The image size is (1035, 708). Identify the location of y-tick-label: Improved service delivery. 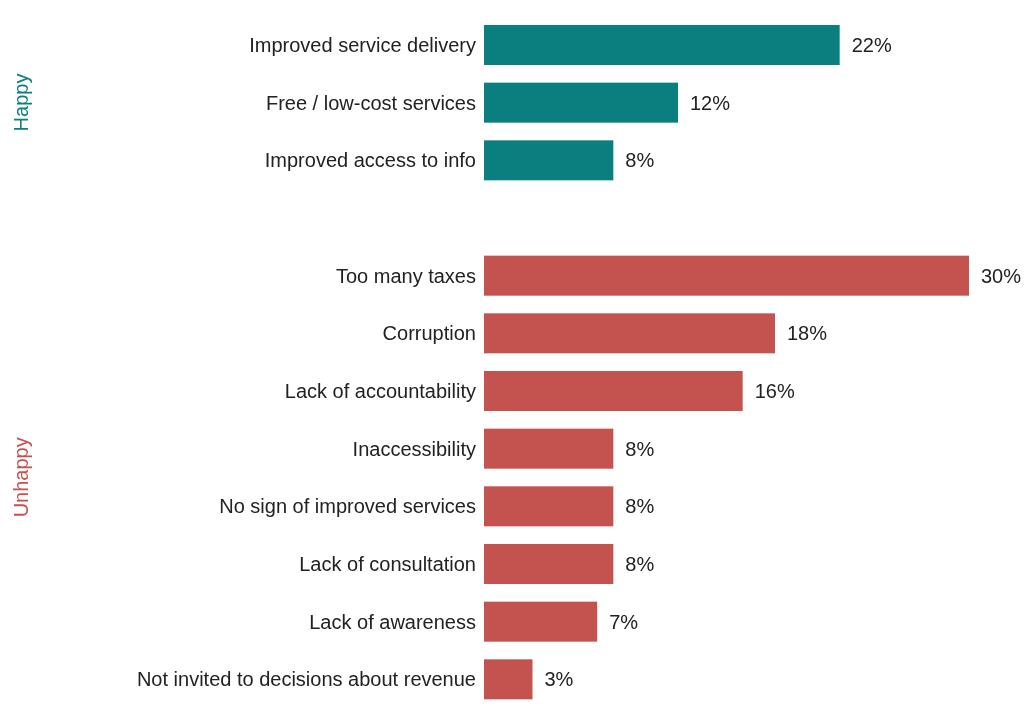
(362, 44).